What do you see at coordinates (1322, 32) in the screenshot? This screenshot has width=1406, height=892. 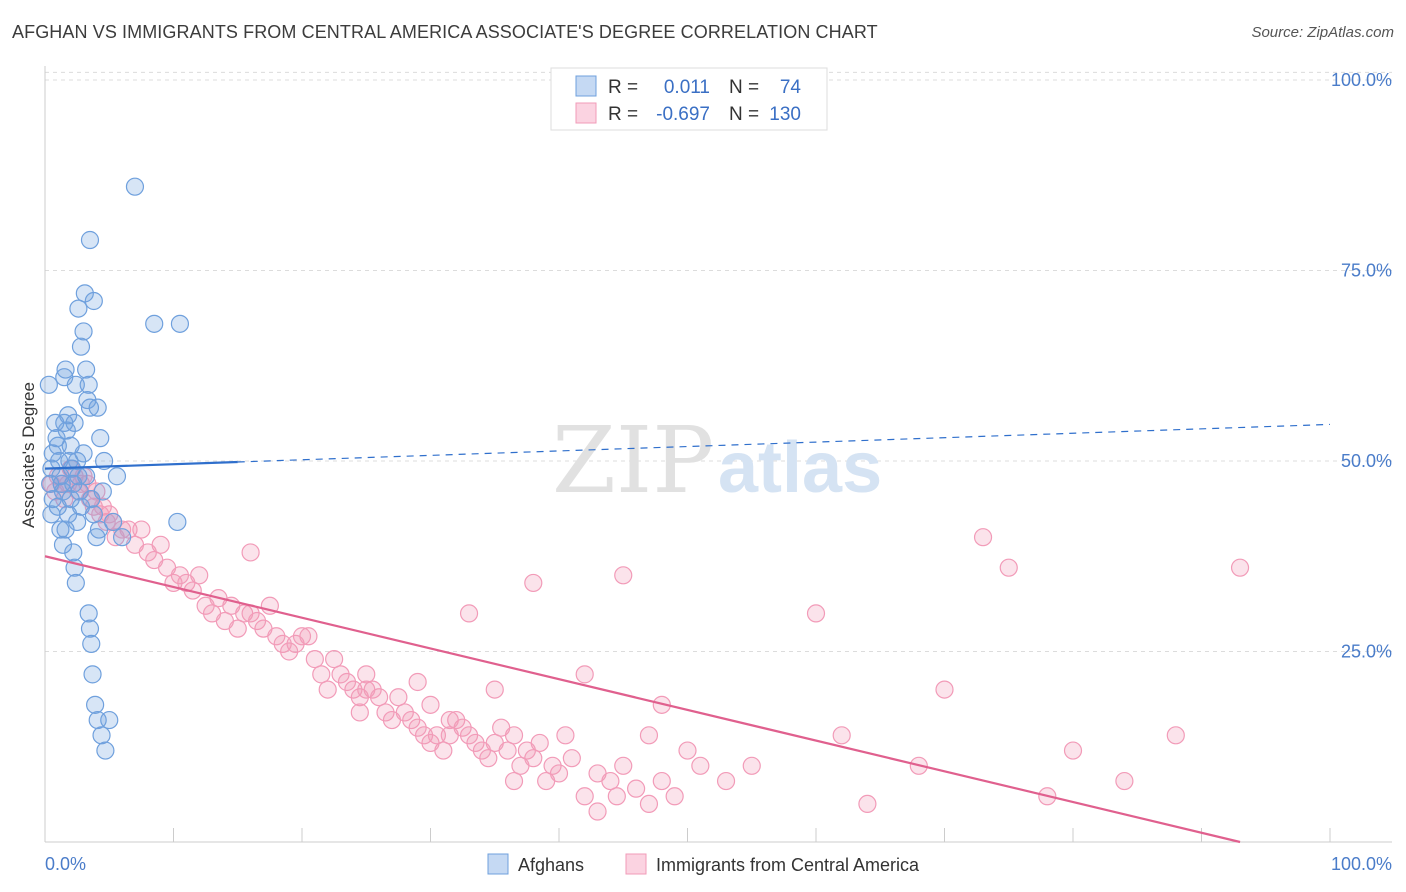 I see `source-label: Source: ZipAtlas.com` at bounding box center [1322, 32].